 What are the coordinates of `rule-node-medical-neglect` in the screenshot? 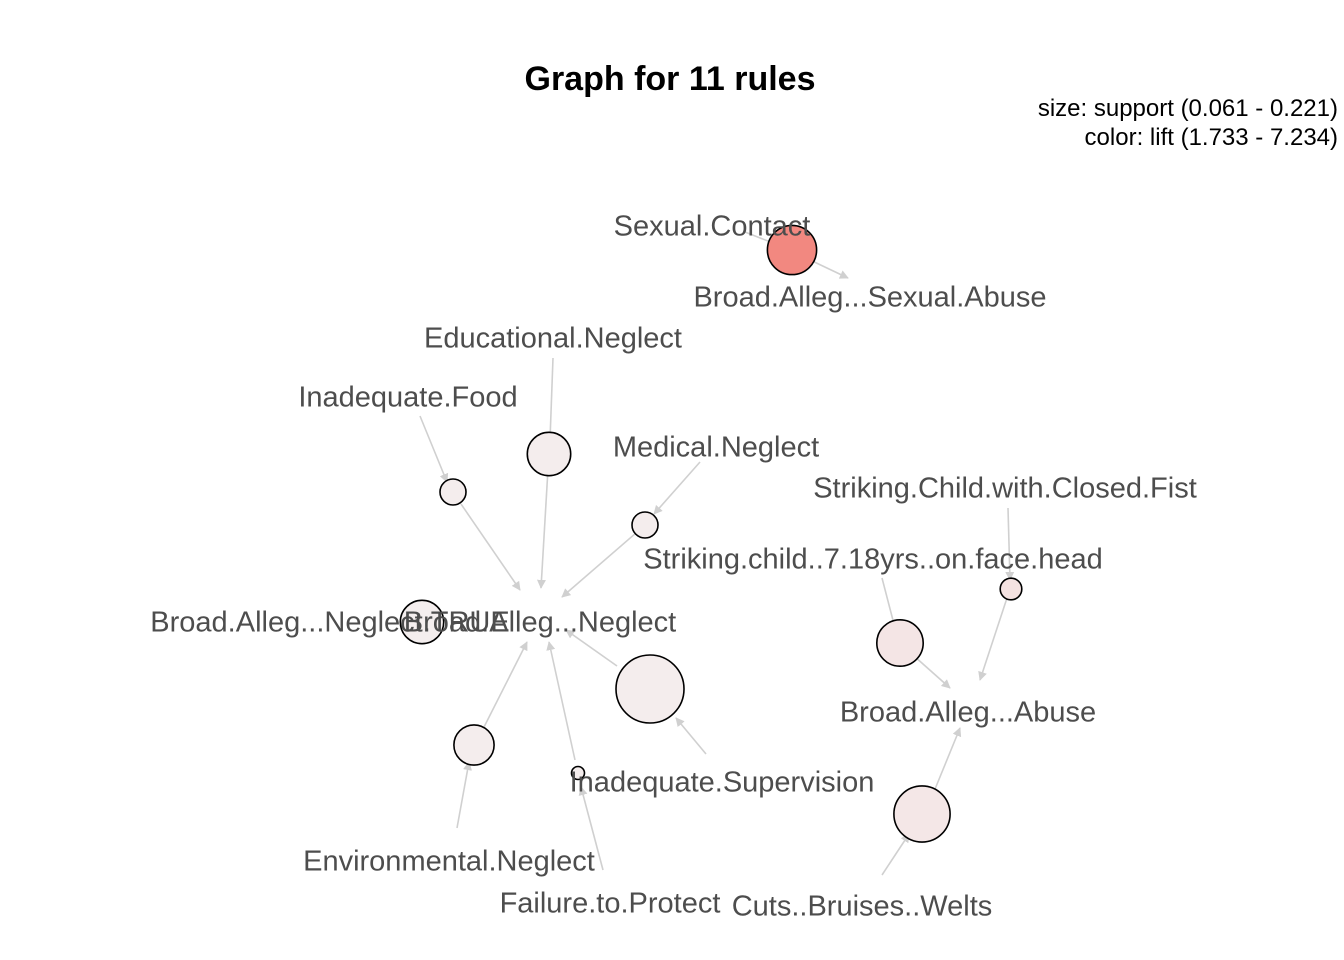 It's located at (645, 525).